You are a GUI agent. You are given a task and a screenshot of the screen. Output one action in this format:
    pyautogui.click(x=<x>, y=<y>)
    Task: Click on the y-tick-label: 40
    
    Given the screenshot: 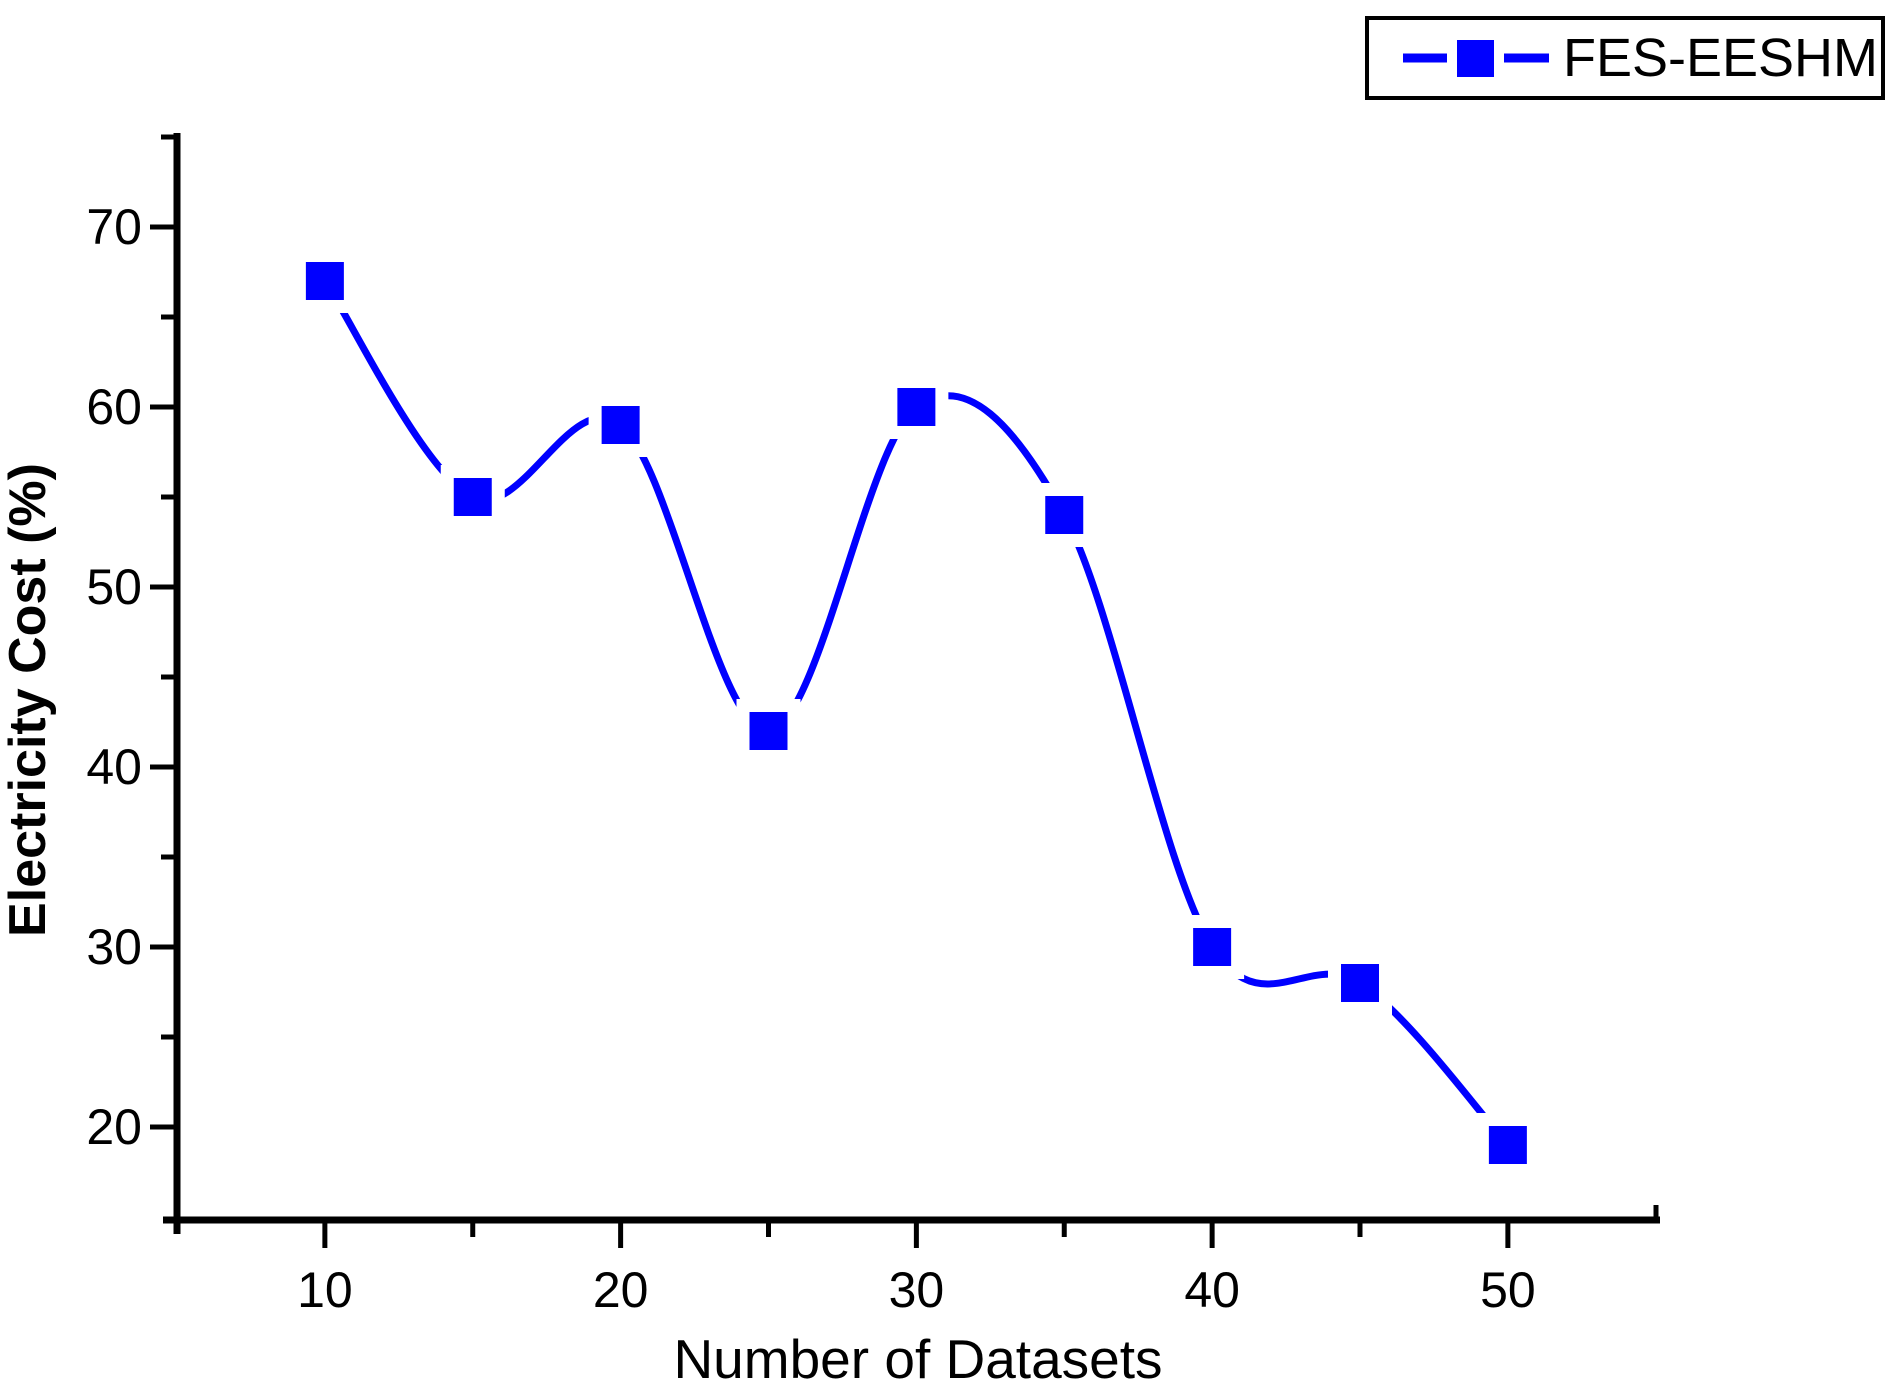 What is the action you would take?
    pyautogui.click(x=114, y=767)
    